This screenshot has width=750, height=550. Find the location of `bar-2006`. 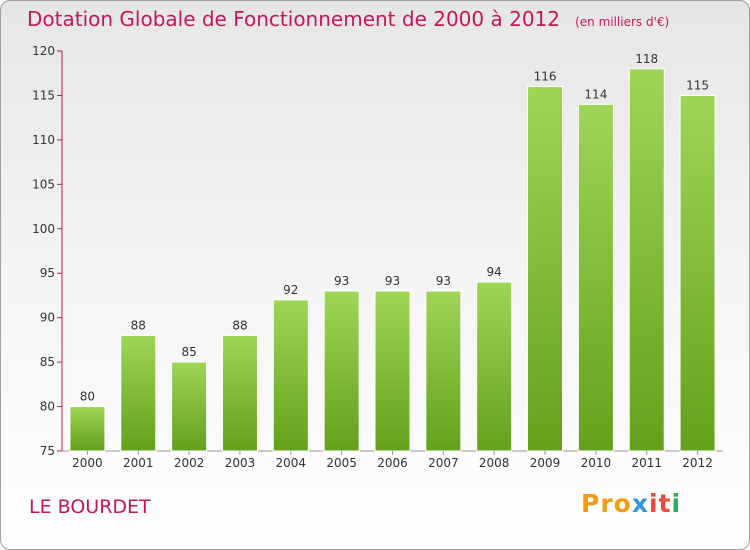

bar-2006 is located at coordinates (392, 371).